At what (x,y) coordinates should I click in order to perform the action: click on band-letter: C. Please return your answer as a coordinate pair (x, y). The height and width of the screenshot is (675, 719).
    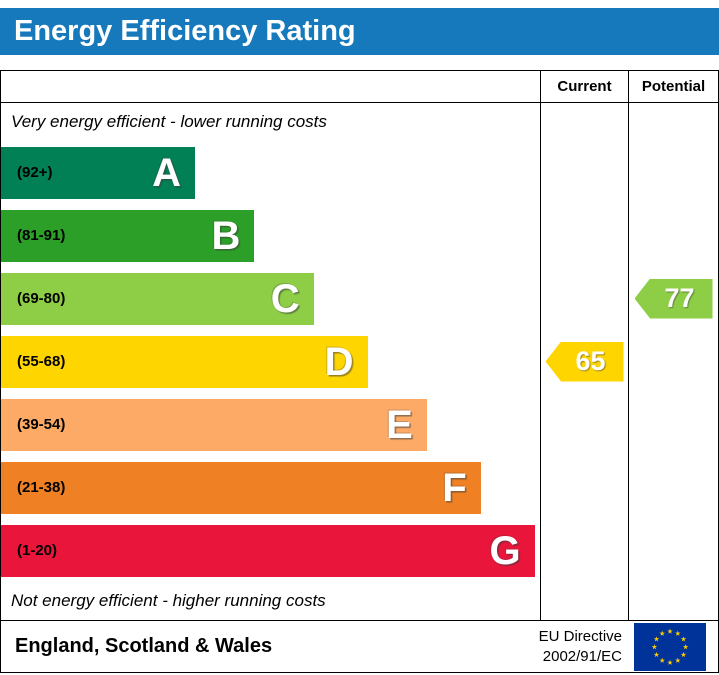
    Looking at the image, I should click on (285, 298).